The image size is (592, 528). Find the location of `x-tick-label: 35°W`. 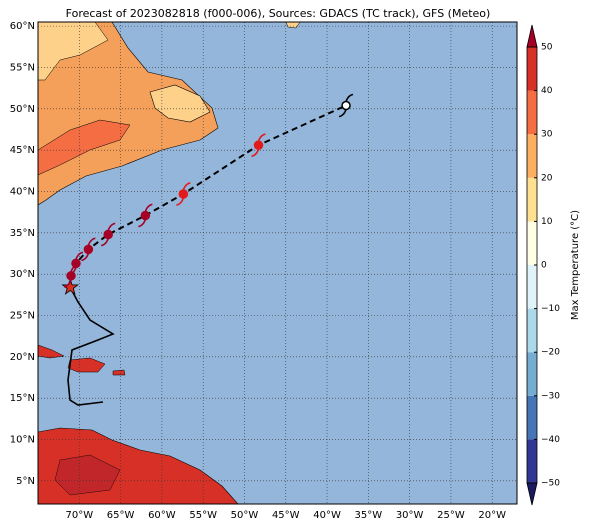

x-tick-label: 35°W is located at coordinates (369, 515).